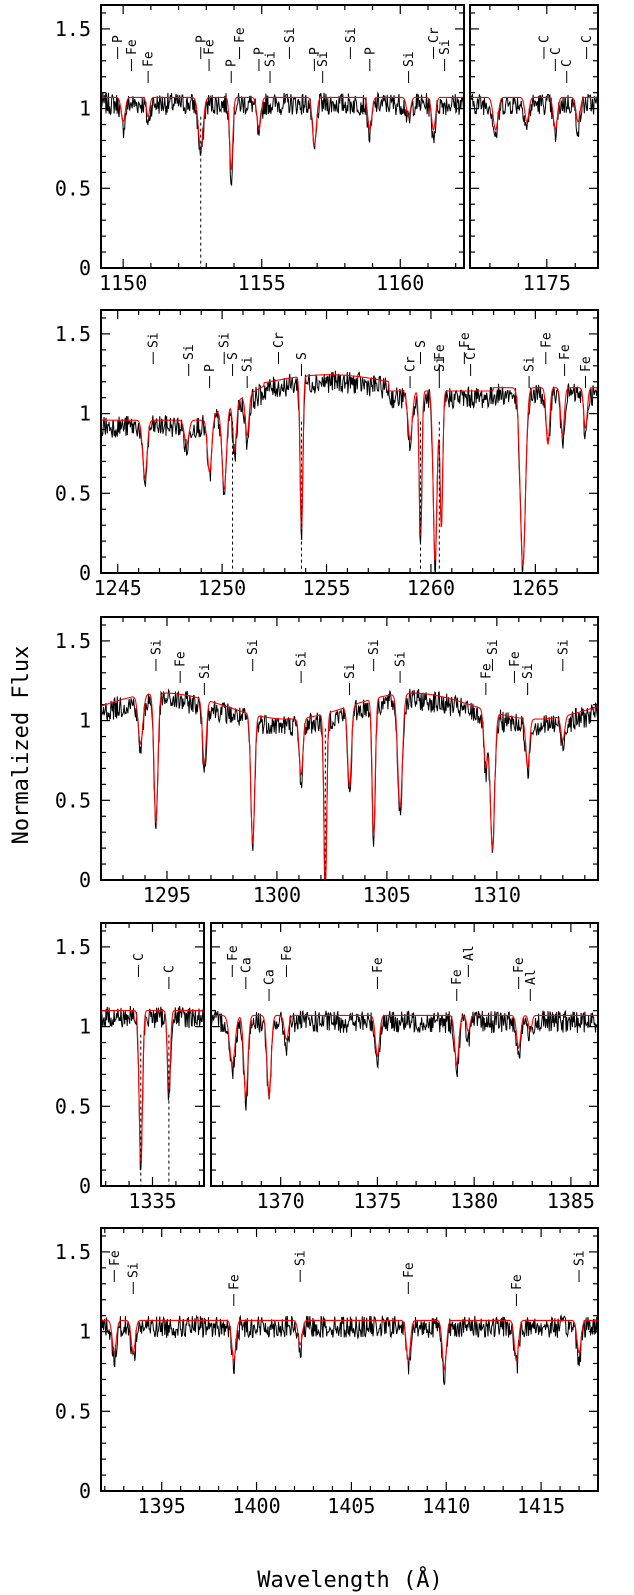  Describe the element at coordinates (431, 588) in the screenshot. I see `x-tick-label: 1260` at that location.